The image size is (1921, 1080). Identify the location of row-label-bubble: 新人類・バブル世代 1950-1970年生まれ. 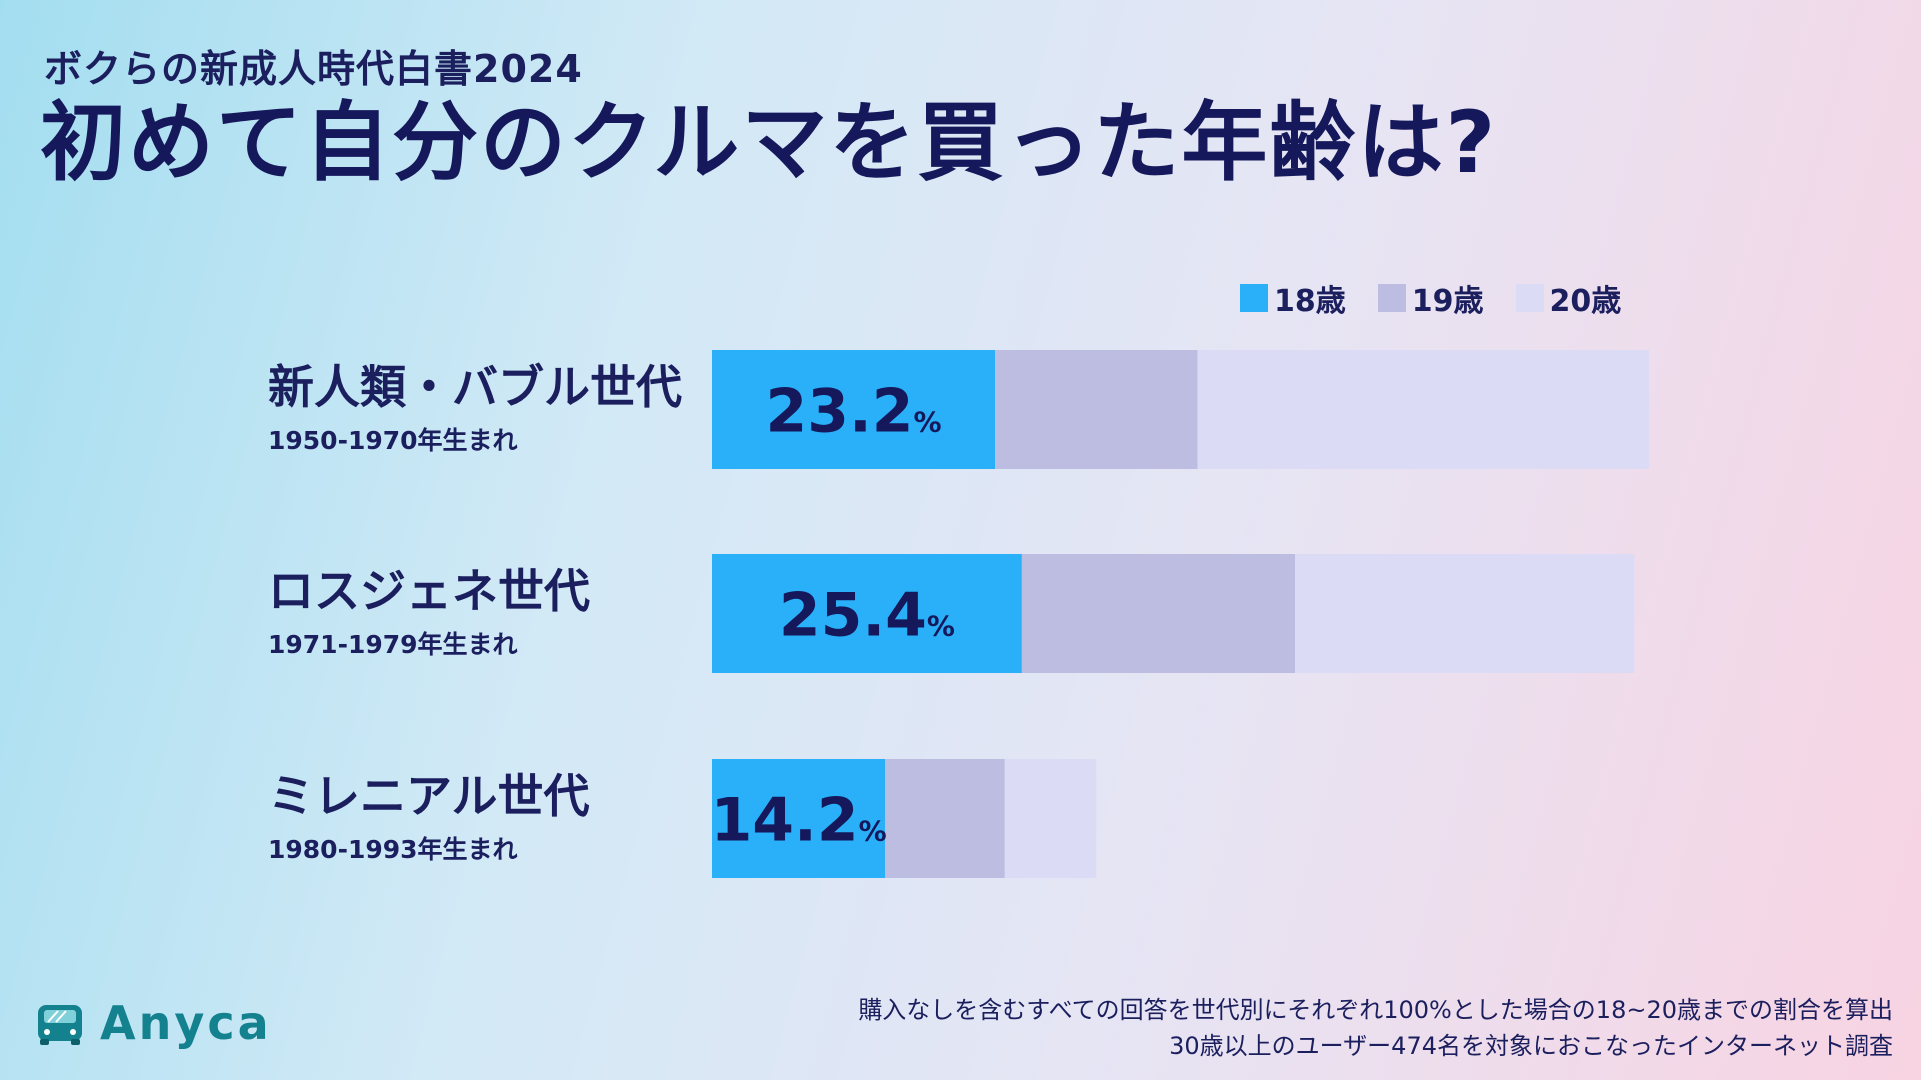
(475, 408).